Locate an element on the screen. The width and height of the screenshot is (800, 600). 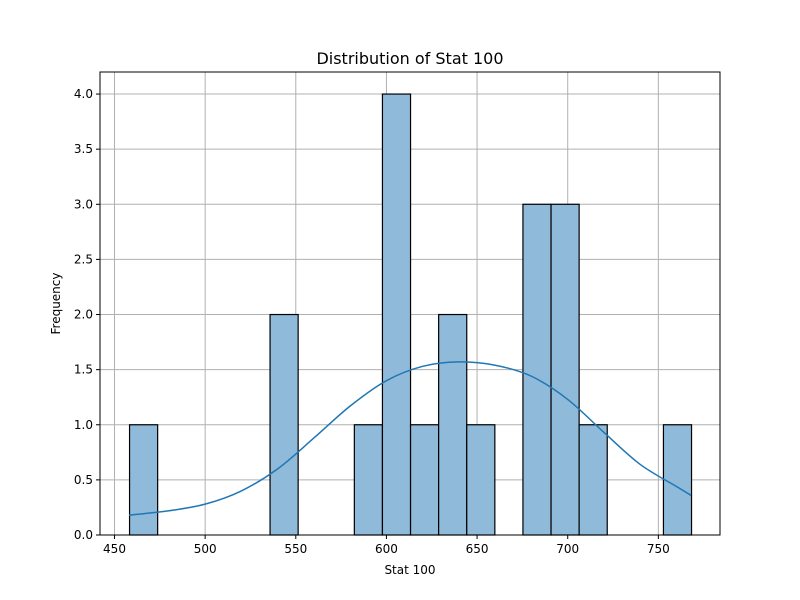
x-tick-label: 550 is located at coordinates (295, 549).